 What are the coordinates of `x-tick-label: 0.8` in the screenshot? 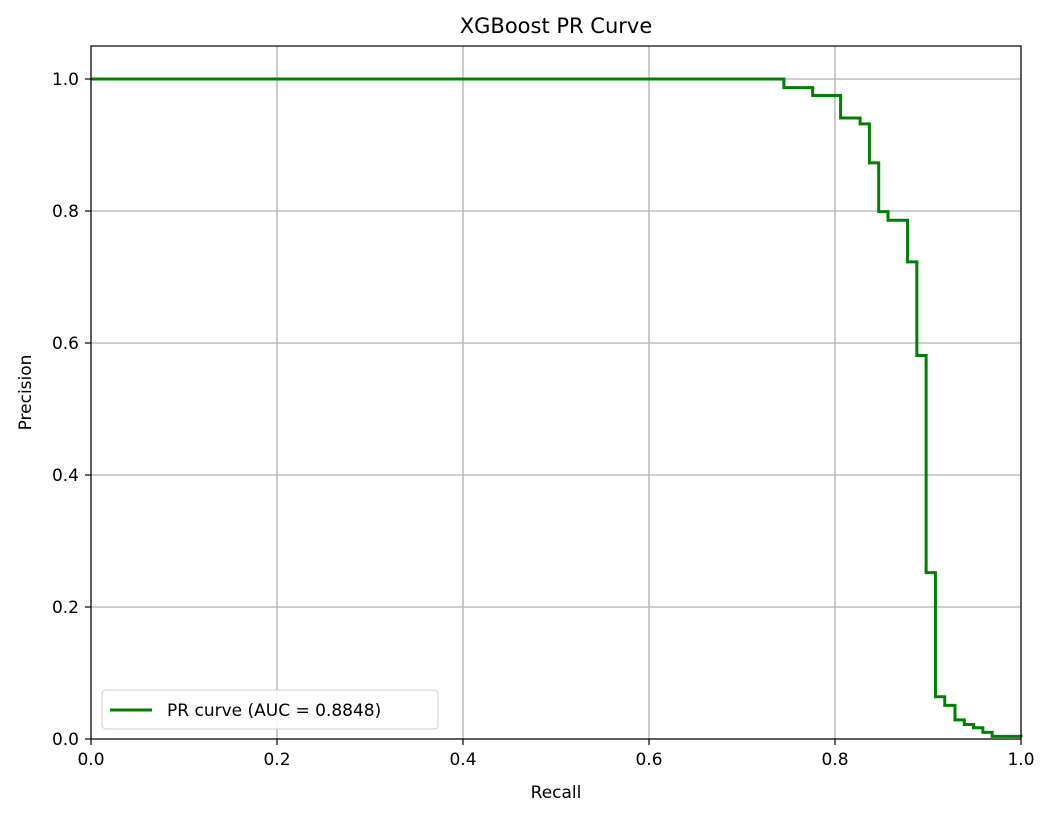 It's located at (834, 760).